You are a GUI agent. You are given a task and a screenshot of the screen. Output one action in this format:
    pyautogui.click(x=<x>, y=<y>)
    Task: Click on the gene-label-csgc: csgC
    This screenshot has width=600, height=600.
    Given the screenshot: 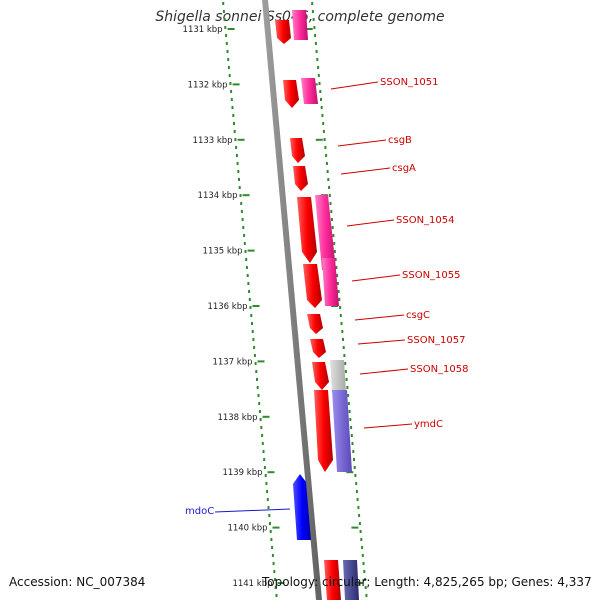 What is the action you would take?
    pyautogui.click(x=418, y=315)
    